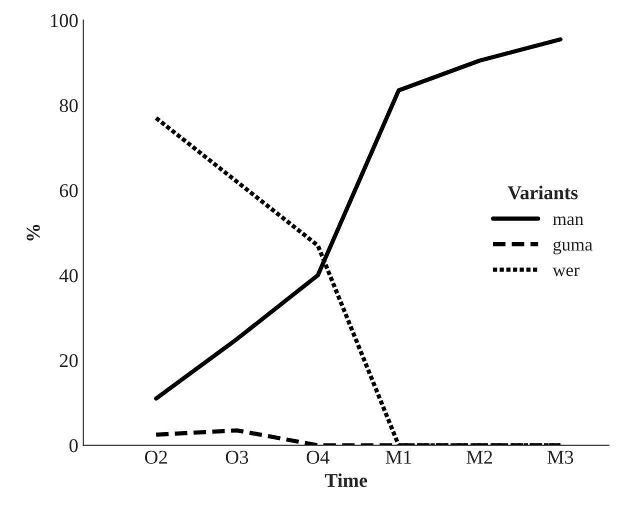 This screenshot has height=506, width=641. What do you see at coordinates (318, 457) in the screenshot?
I see `x-tick-label: O4` at bounding box center [318, 457].